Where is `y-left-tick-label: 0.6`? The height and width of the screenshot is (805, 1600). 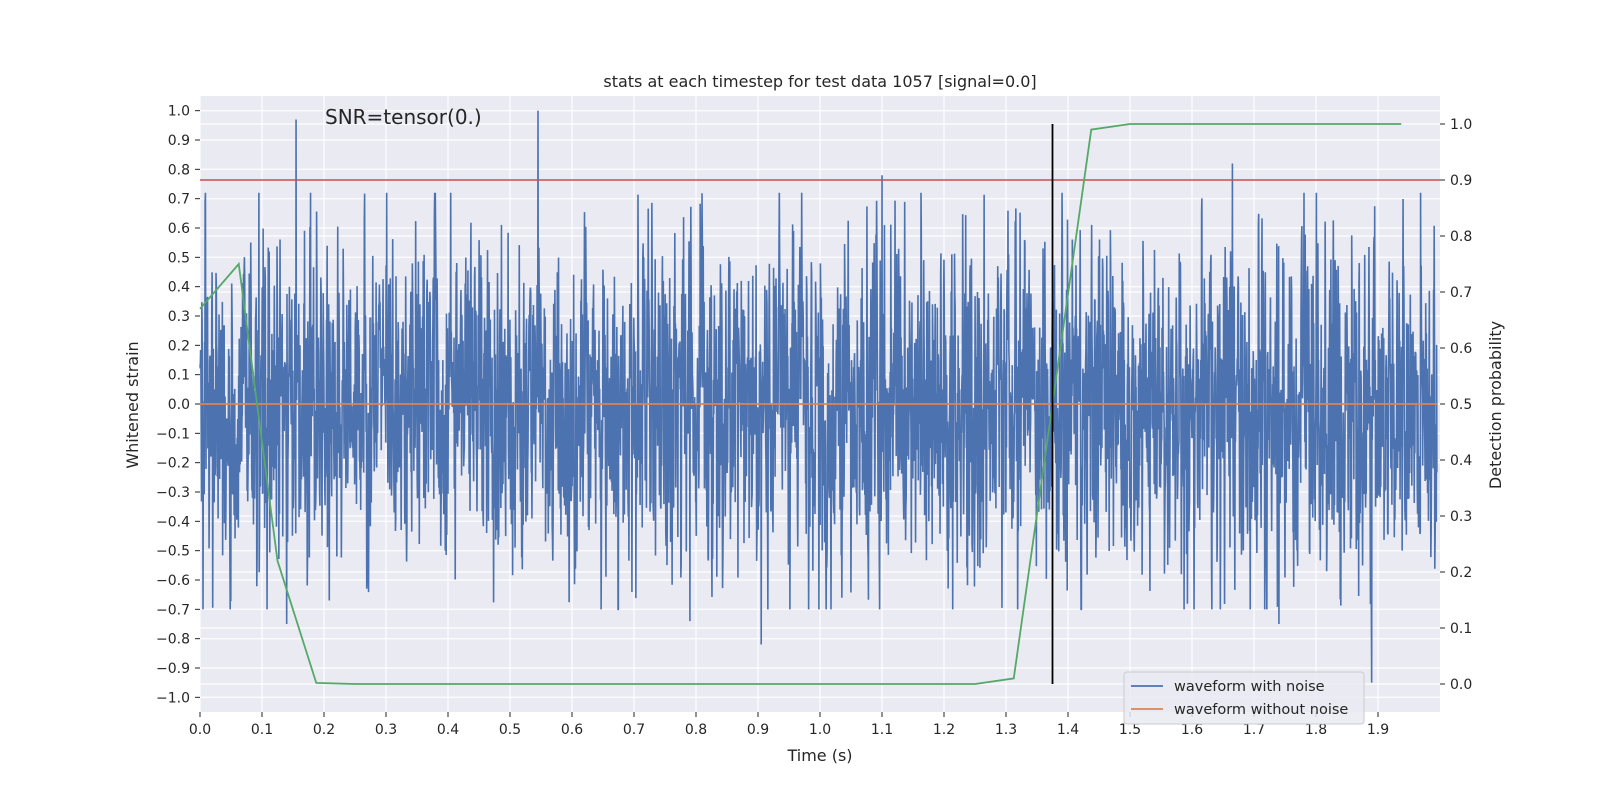
y-left-tick-label: 0.6 is located at coordinates (179, 229).